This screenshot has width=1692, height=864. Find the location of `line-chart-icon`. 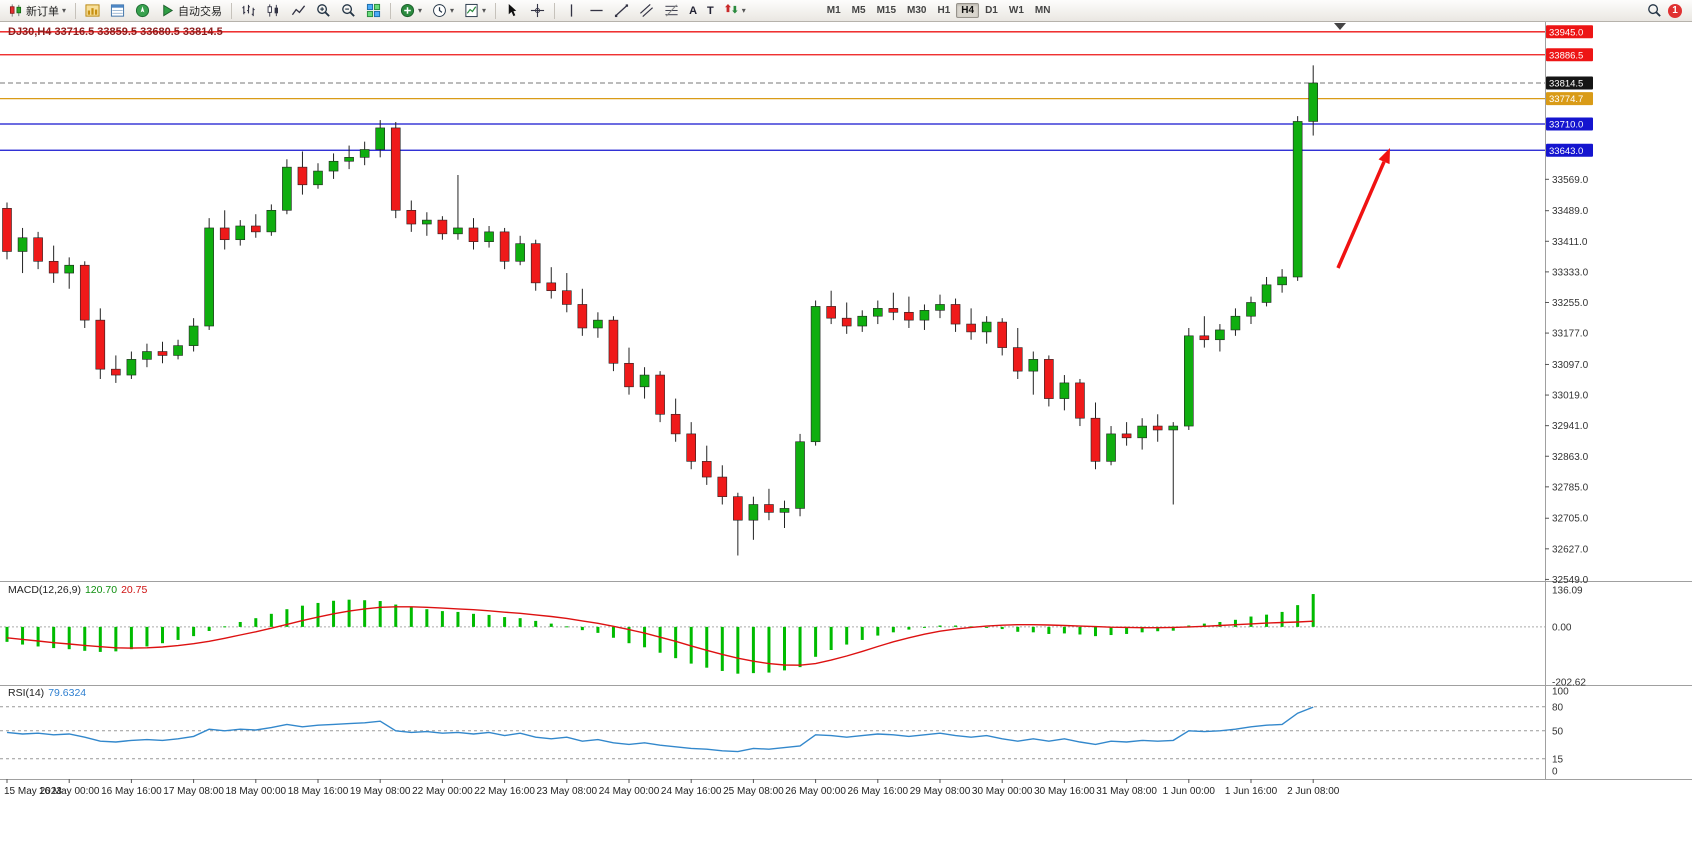

line-chart-icon is located at coordinates (298, 10).